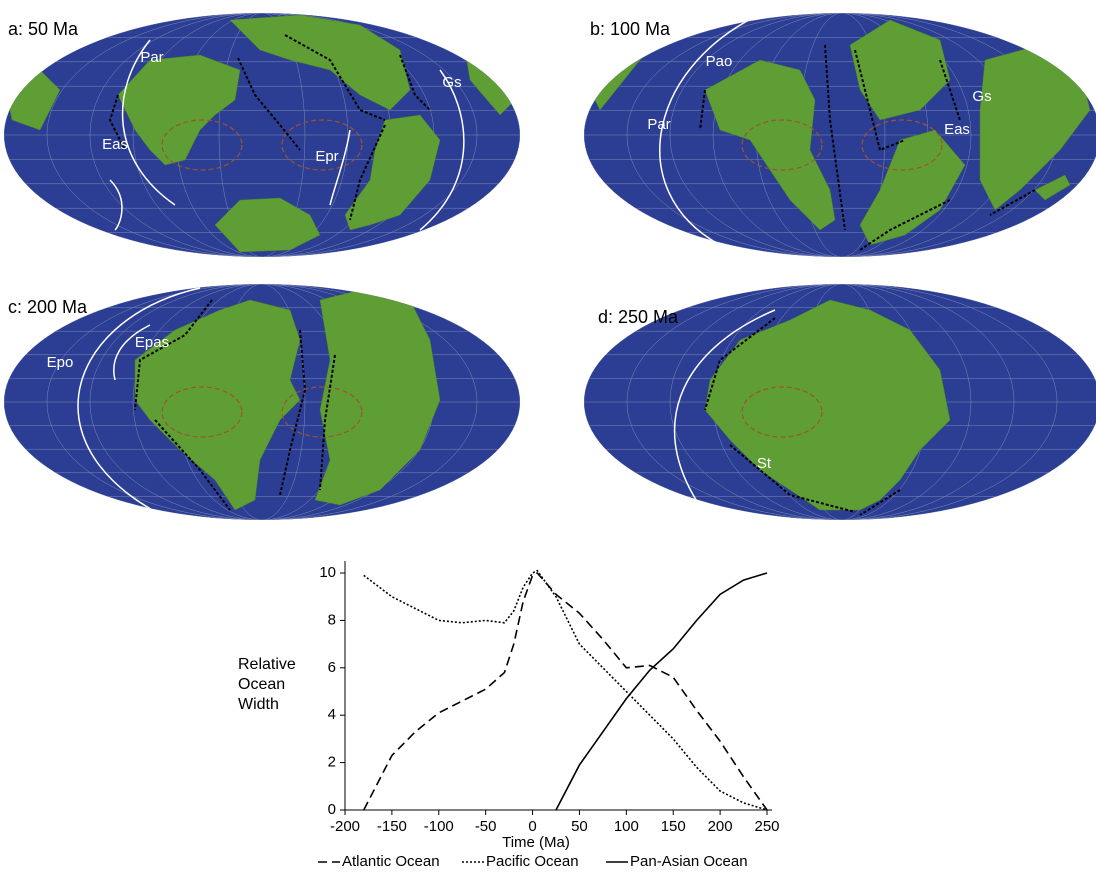  Describe the element at coordinates (43, 29) in the screenshot. I see `map-title: a: 50 Ma` at that location.